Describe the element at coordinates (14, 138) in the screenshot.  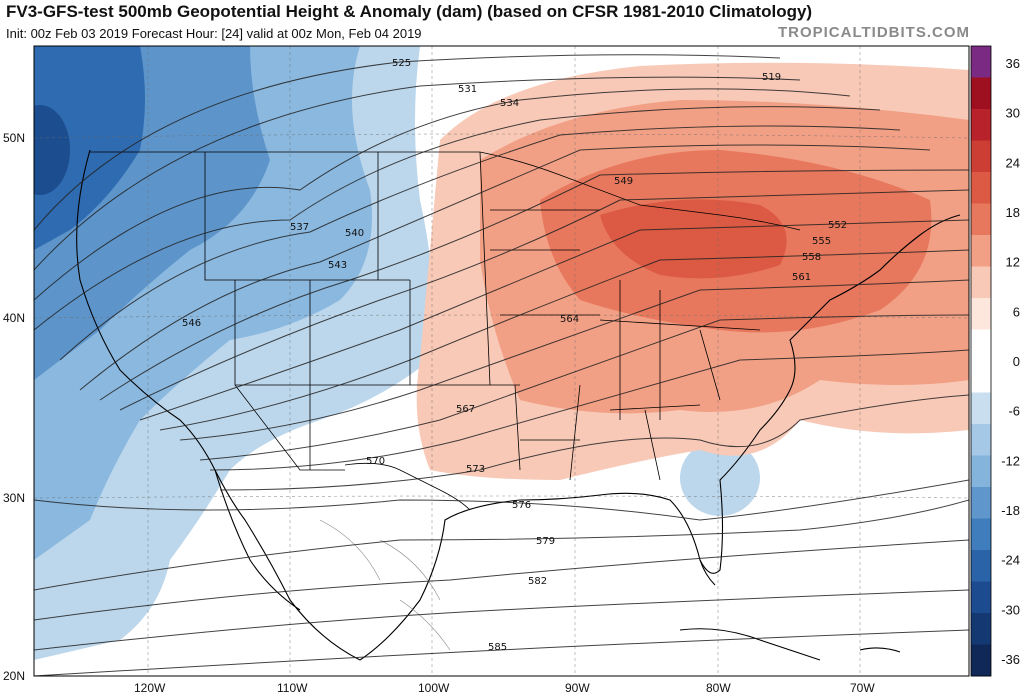
I see `lat-label: 50N` at that location.